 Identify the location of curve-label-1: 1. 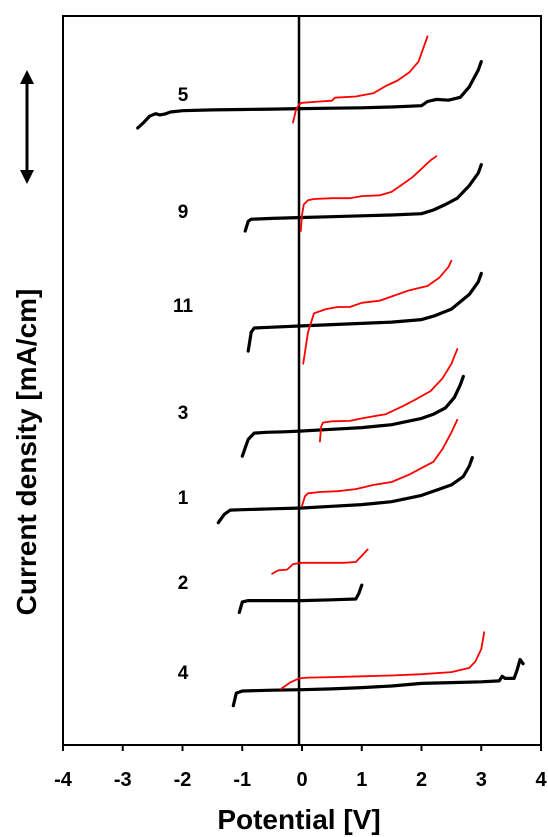
(183, 498).